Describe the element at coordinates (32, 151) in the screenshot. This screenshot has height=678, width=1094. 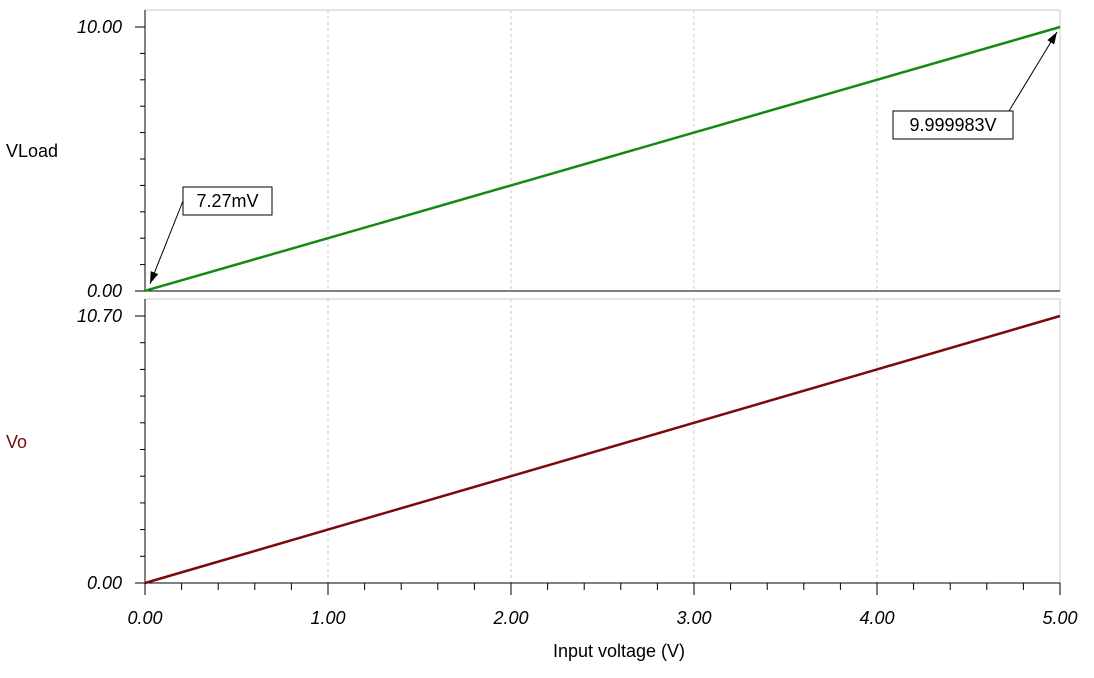
I see `y-axis-label: VLoad` at that location.